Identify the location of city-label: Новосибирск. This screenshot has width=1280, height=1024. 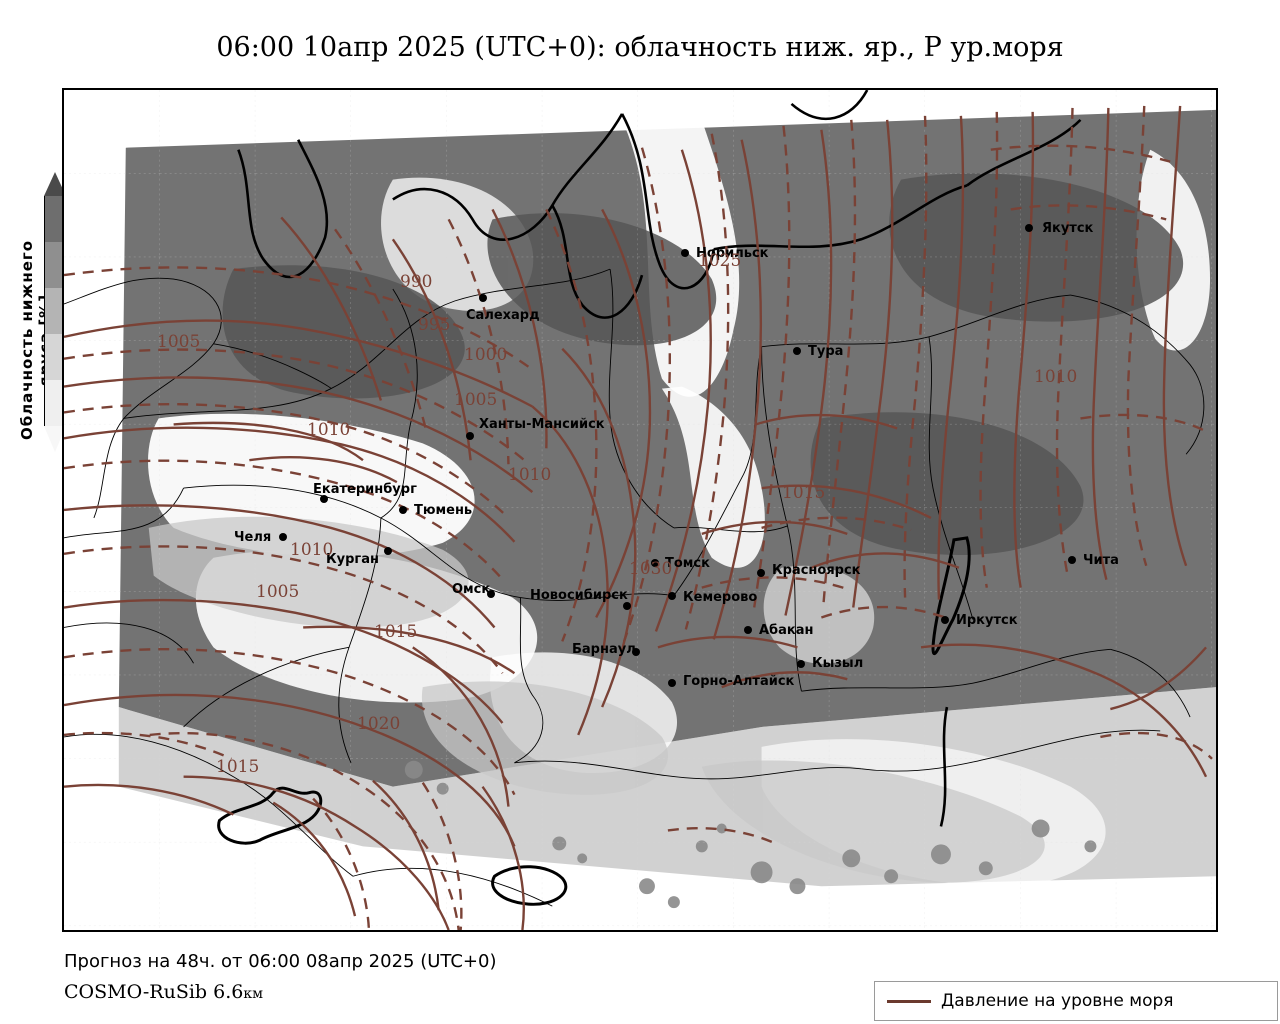
(579, 595).